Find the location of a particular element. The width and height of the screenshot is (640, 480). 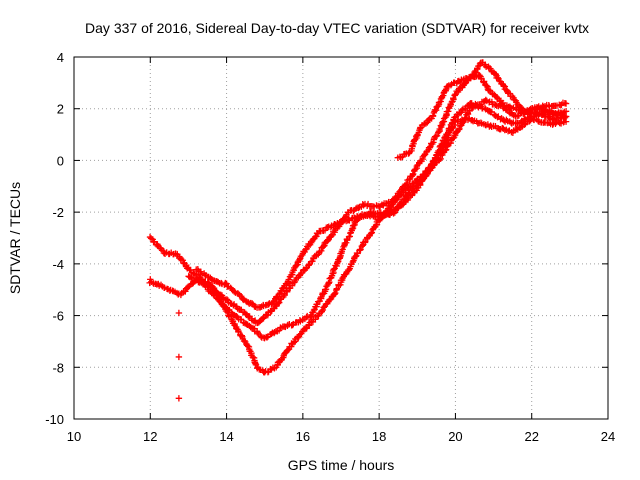

y-axis-label: SDTVAR / TECUs is located at coordinates (15, 238).